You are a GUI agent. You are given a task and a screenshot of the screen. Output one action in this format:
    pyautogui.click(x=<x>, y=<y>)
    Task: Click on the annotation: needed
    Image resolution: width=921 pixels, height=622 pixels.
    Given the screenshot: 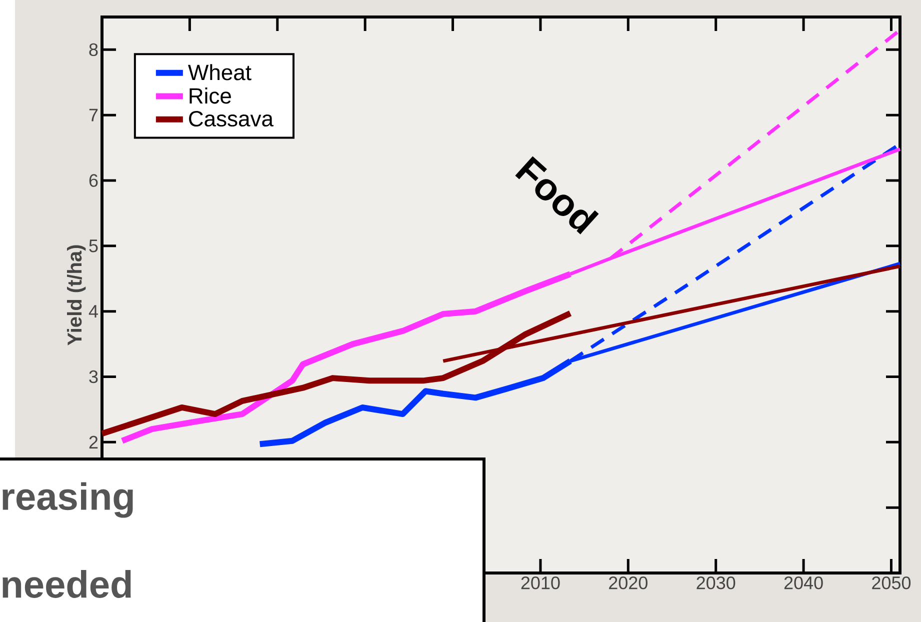 What is the action you would take?
    pyautogui.click(x=66, y=584)
    